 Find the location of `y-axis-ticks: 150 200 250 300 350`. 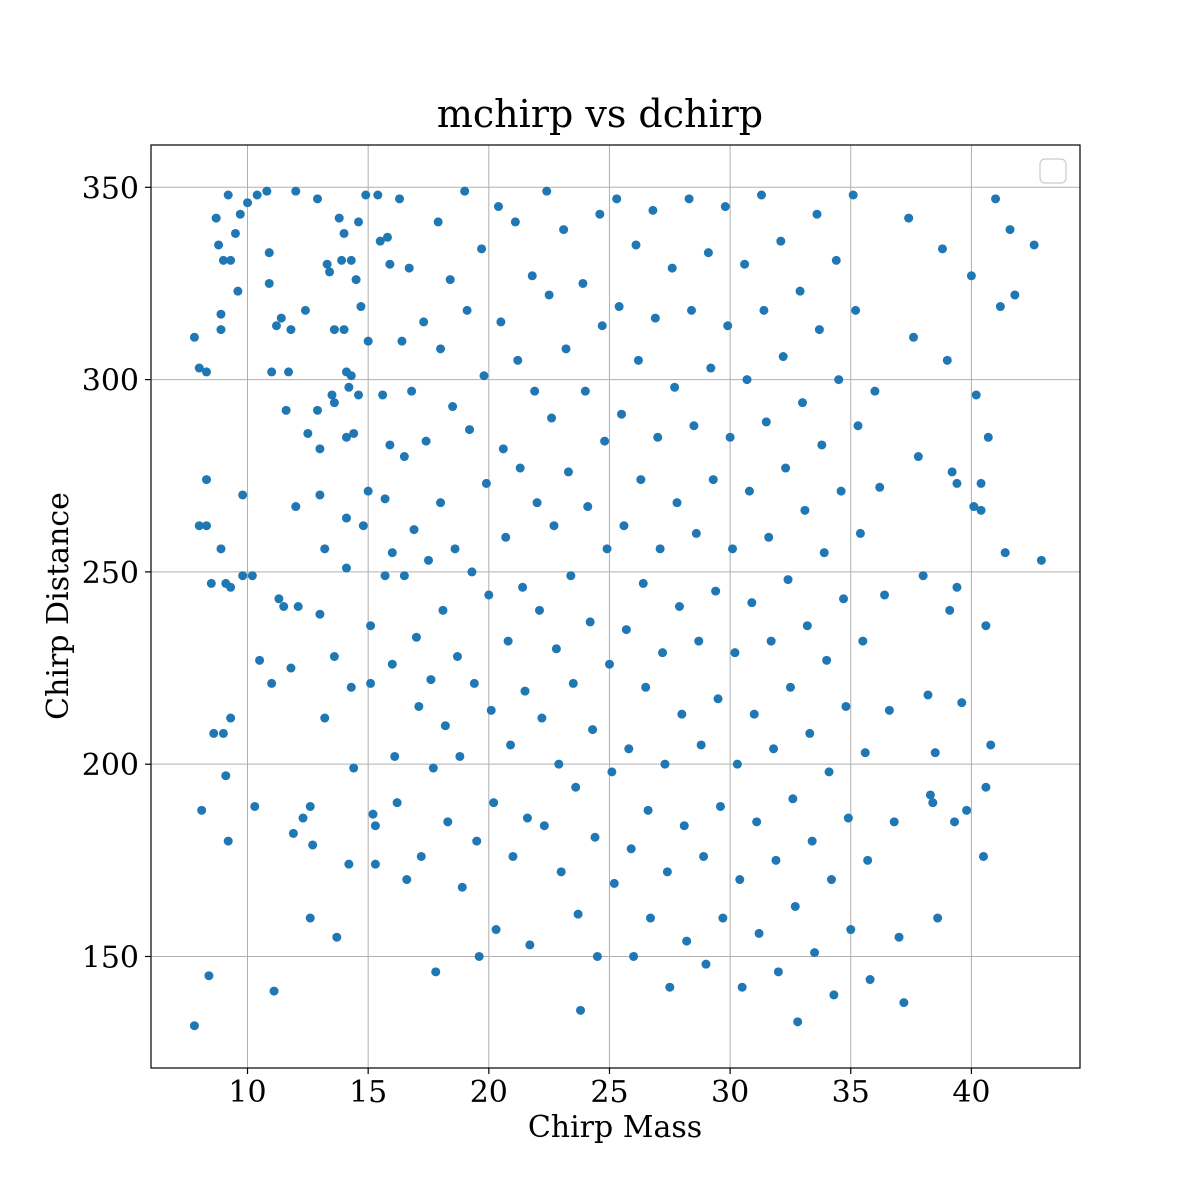

y-axis-ticks: 150 200 250 300 350 is located at coordinates (116, 573).